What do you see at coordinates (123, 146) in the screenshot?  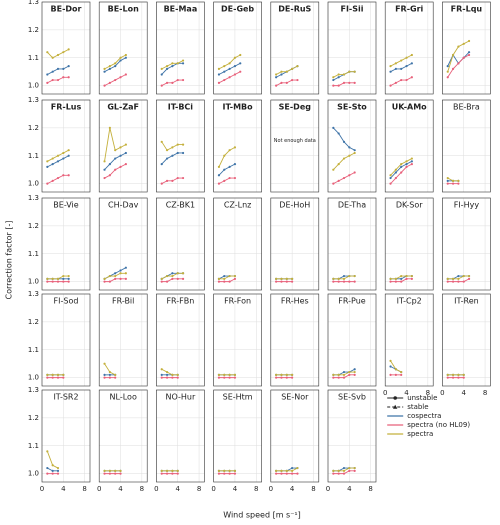 I see `panel: GL-ZaF` at bounding box center [123, 146].